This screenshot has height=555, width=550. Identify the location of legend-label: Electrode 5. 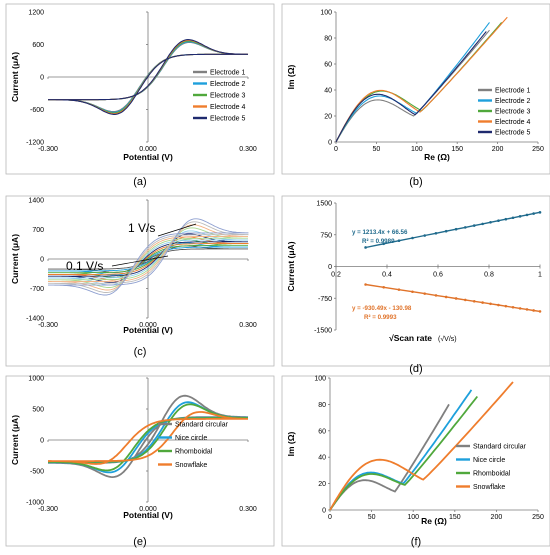
(228, 119).